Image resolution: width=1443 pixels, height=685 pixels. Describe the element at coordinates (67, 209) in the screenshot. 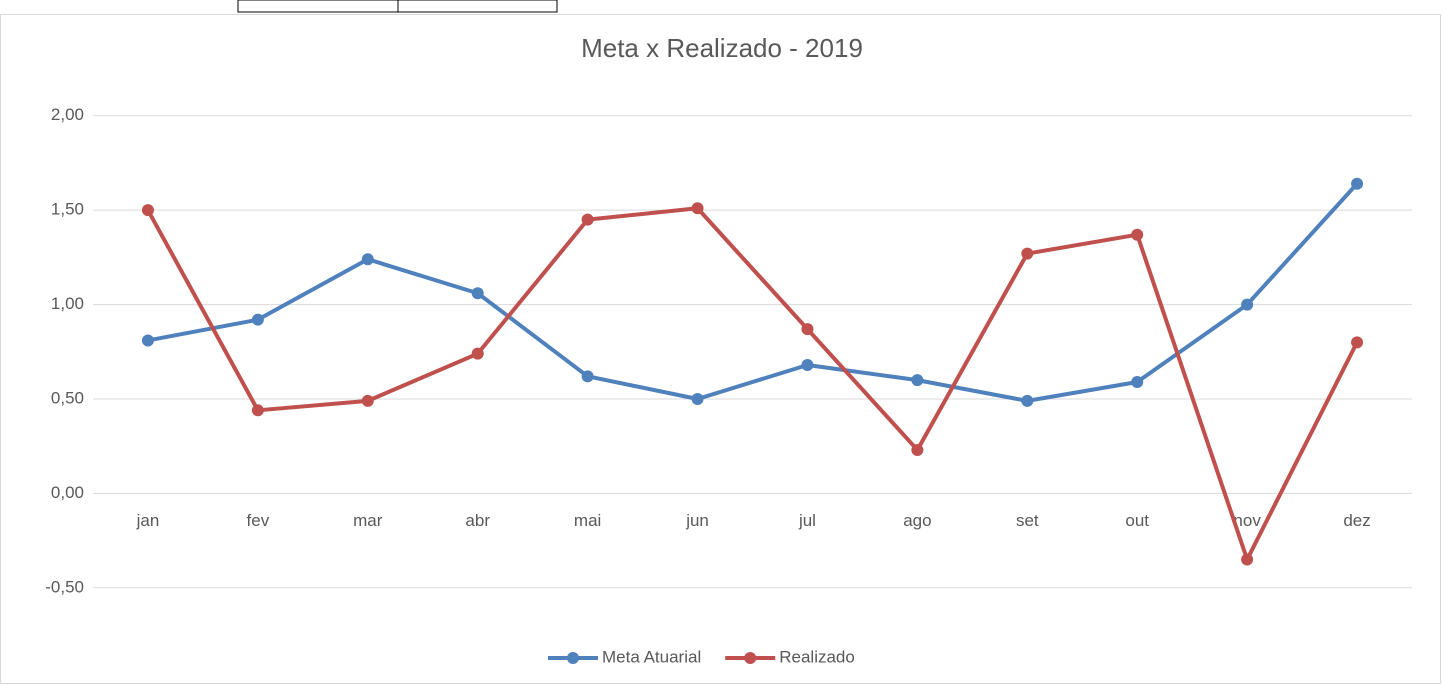

I see `y-tick-label: 1,50` at that location.